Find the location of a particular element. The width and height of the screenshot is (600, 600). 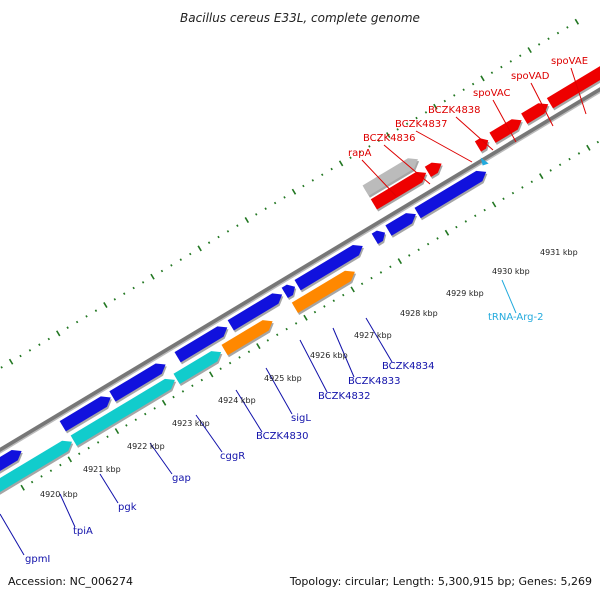

kbp-label: 4928 kbp is located at coordinates (419, 313).